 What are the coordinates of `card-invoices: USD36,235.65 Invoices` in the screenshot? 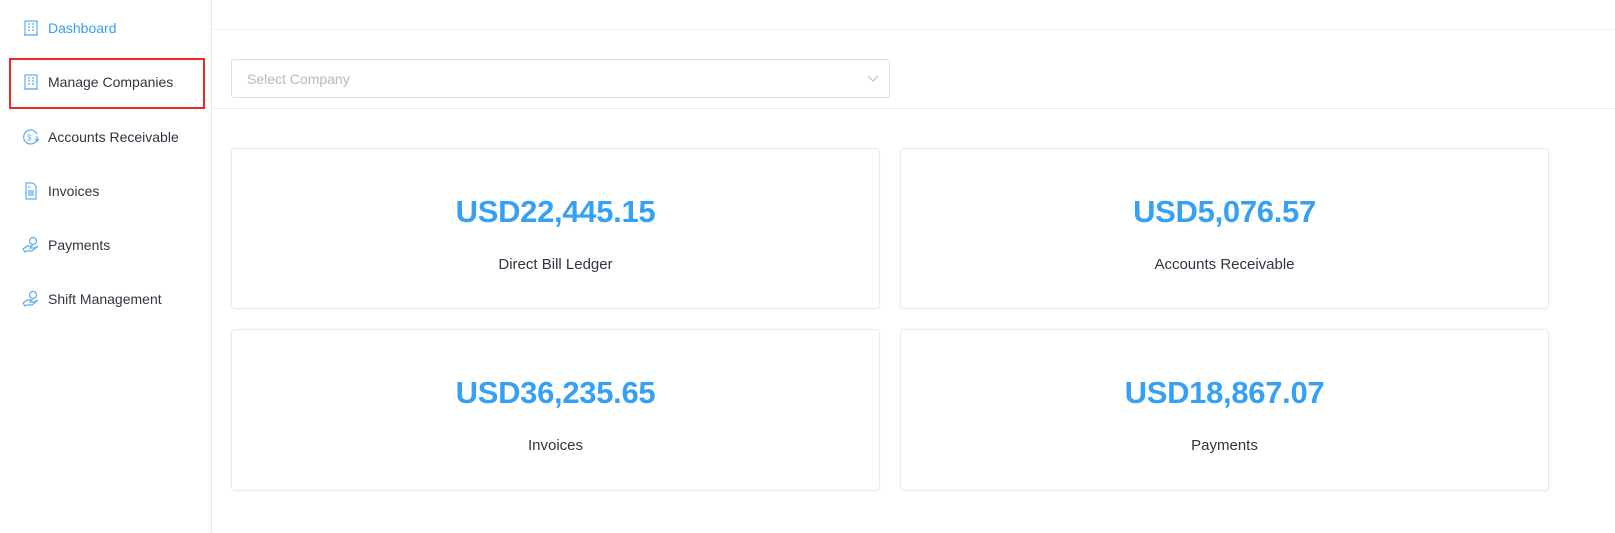 It's located at (555, 410).